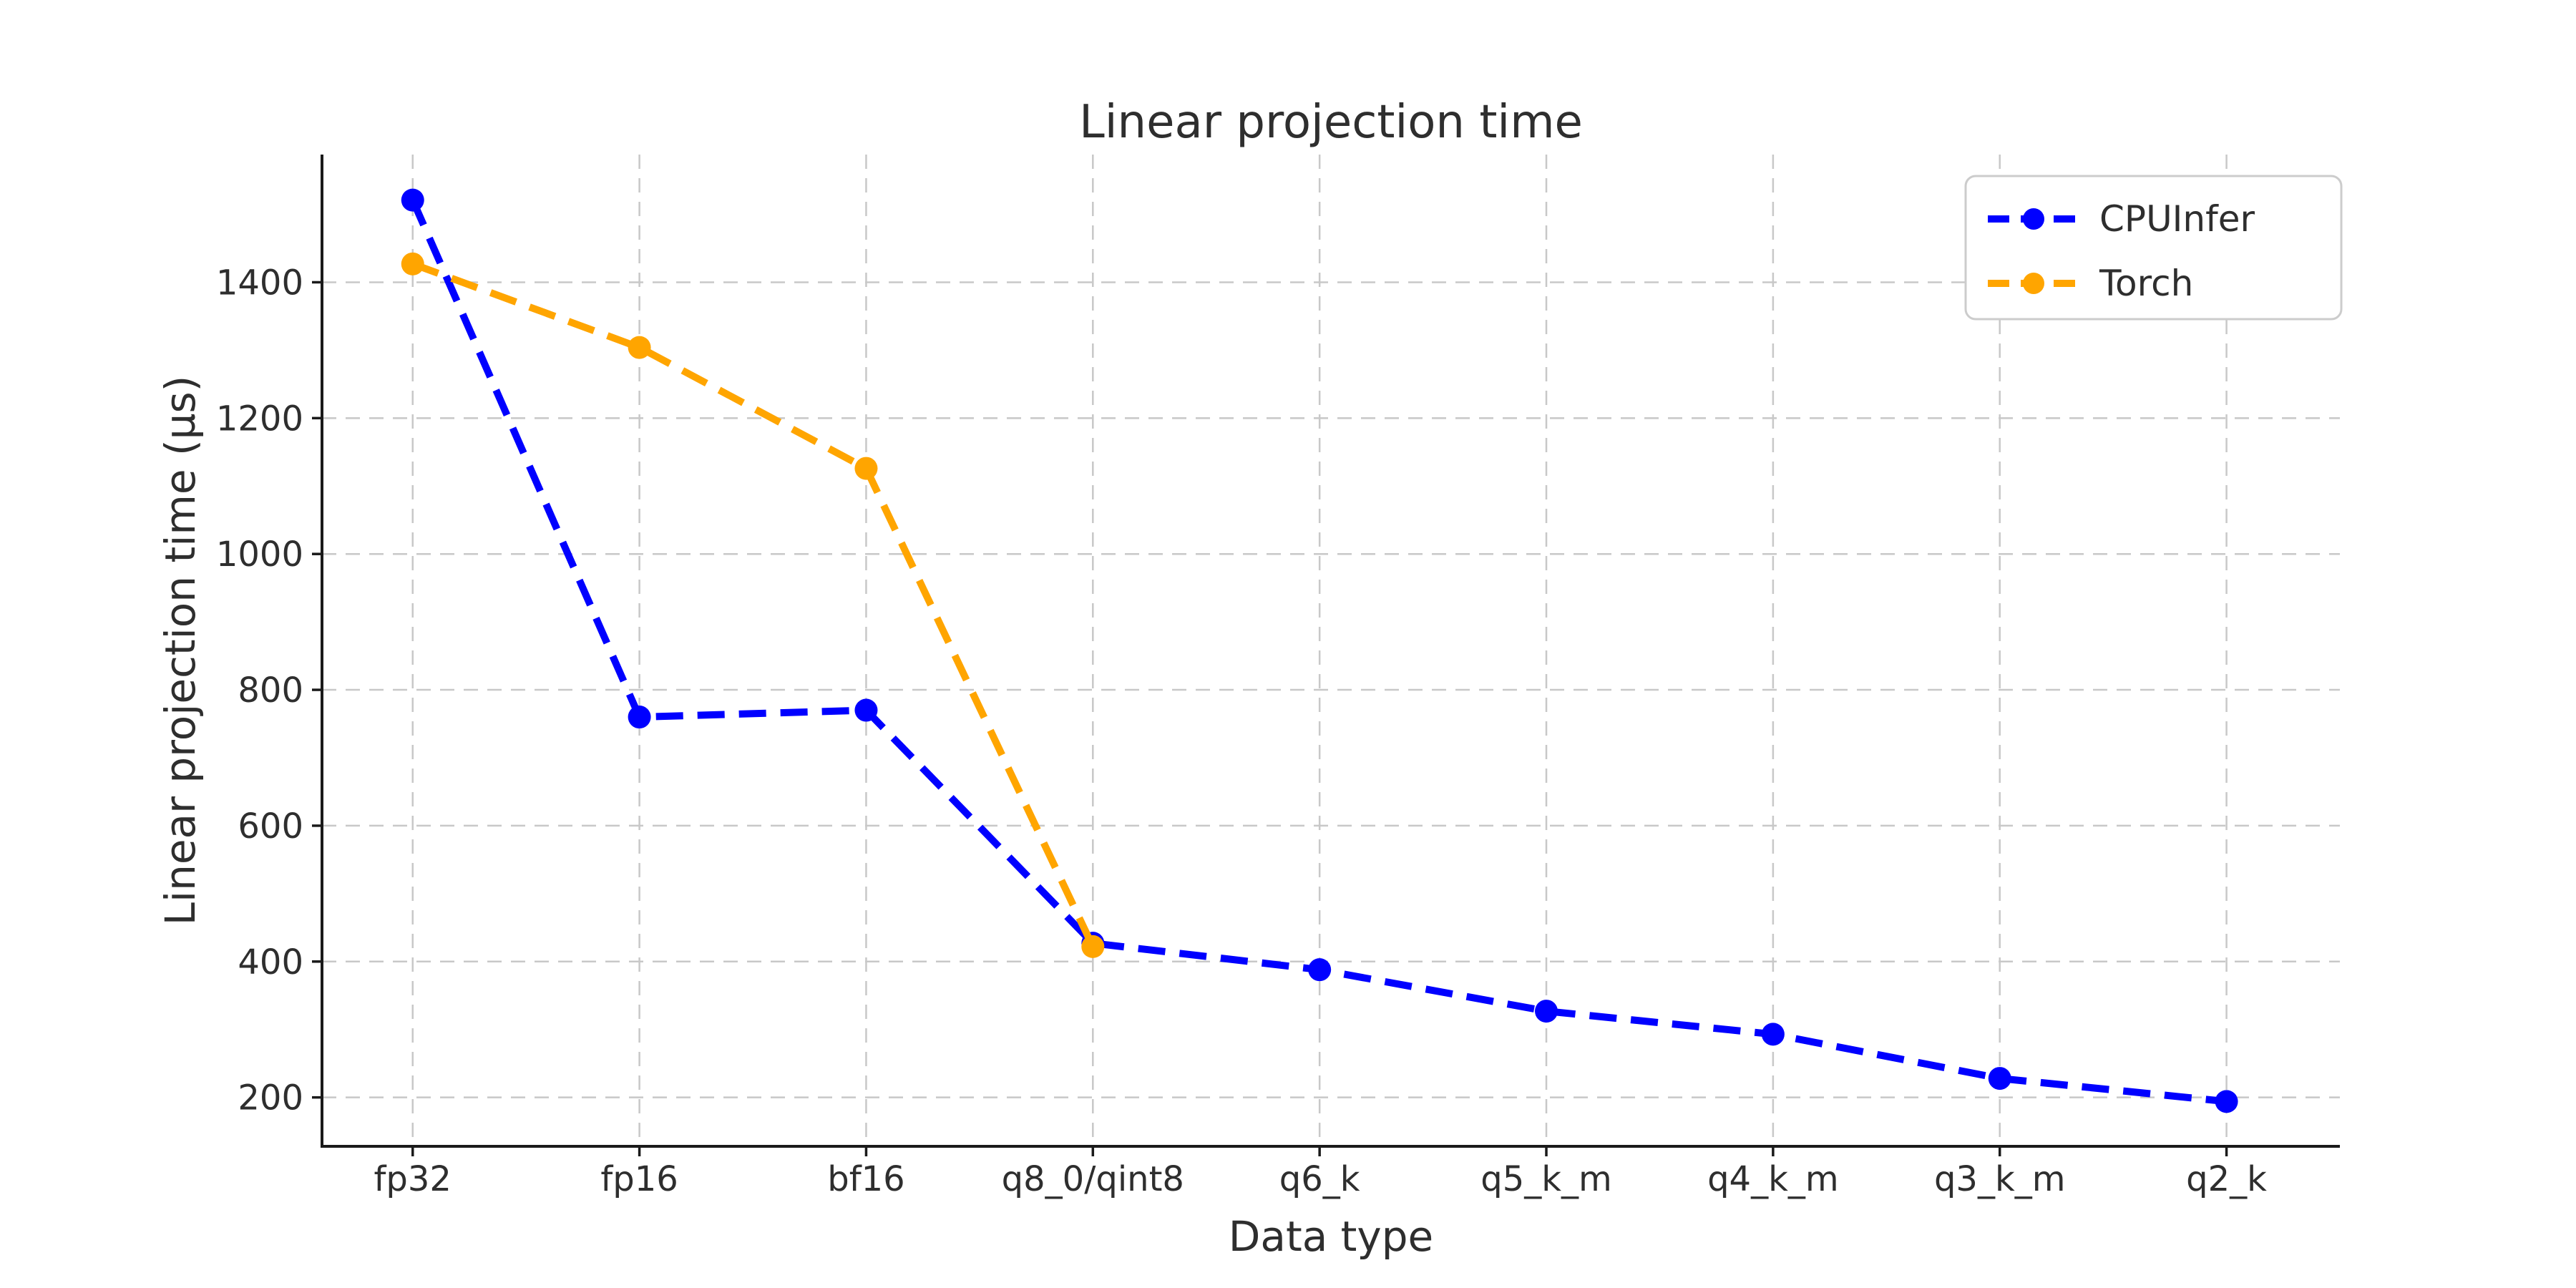  What do you see at coordinates (865, 1179) in the screenshot?
I see `x-tick-label: bf16` at bounding box center [865, 1179].